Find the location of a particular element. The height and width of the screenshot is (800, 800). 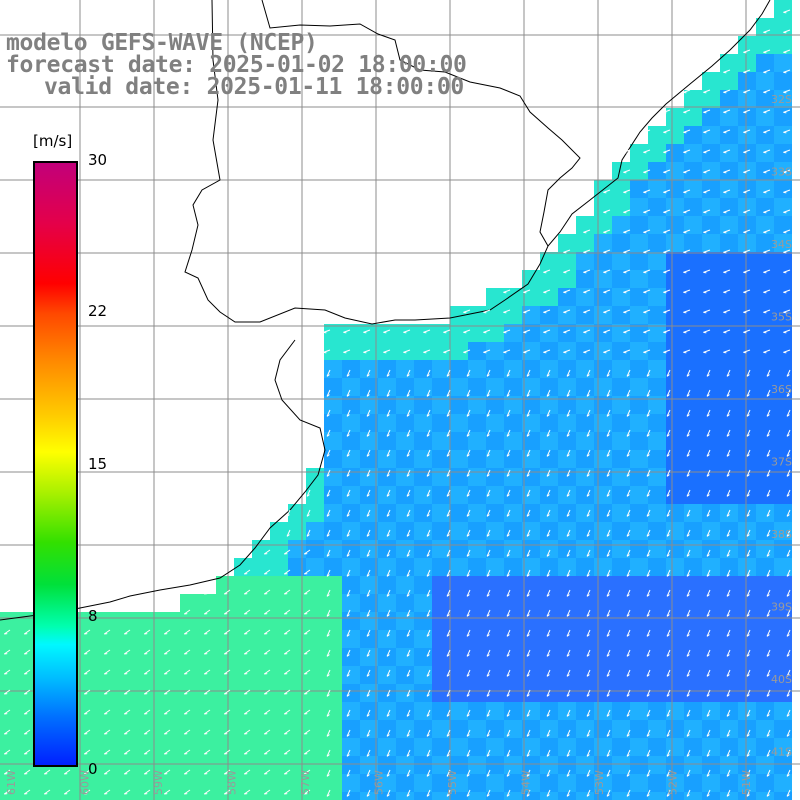

lat-label-2: 34S is located at coordinates (781, 244).